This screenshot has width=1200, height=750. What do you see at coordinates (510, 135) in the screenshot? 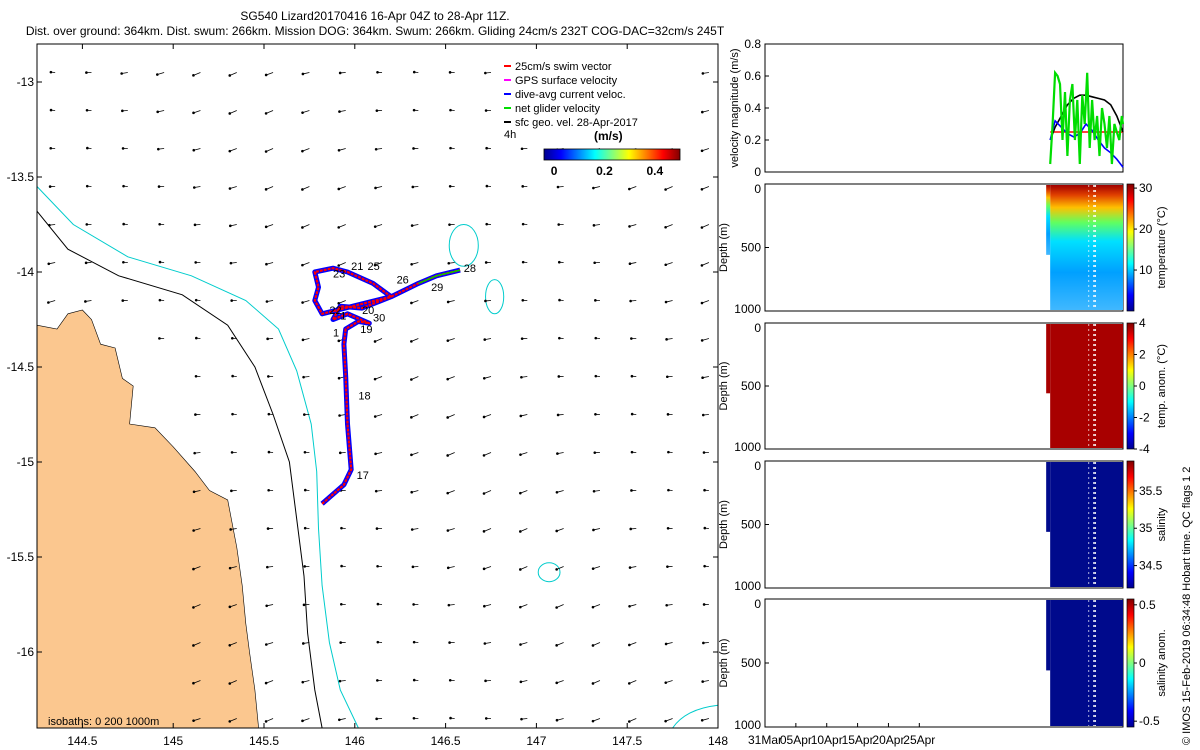
I see `legend-interval: 4h` at bounding box center [510, 135].